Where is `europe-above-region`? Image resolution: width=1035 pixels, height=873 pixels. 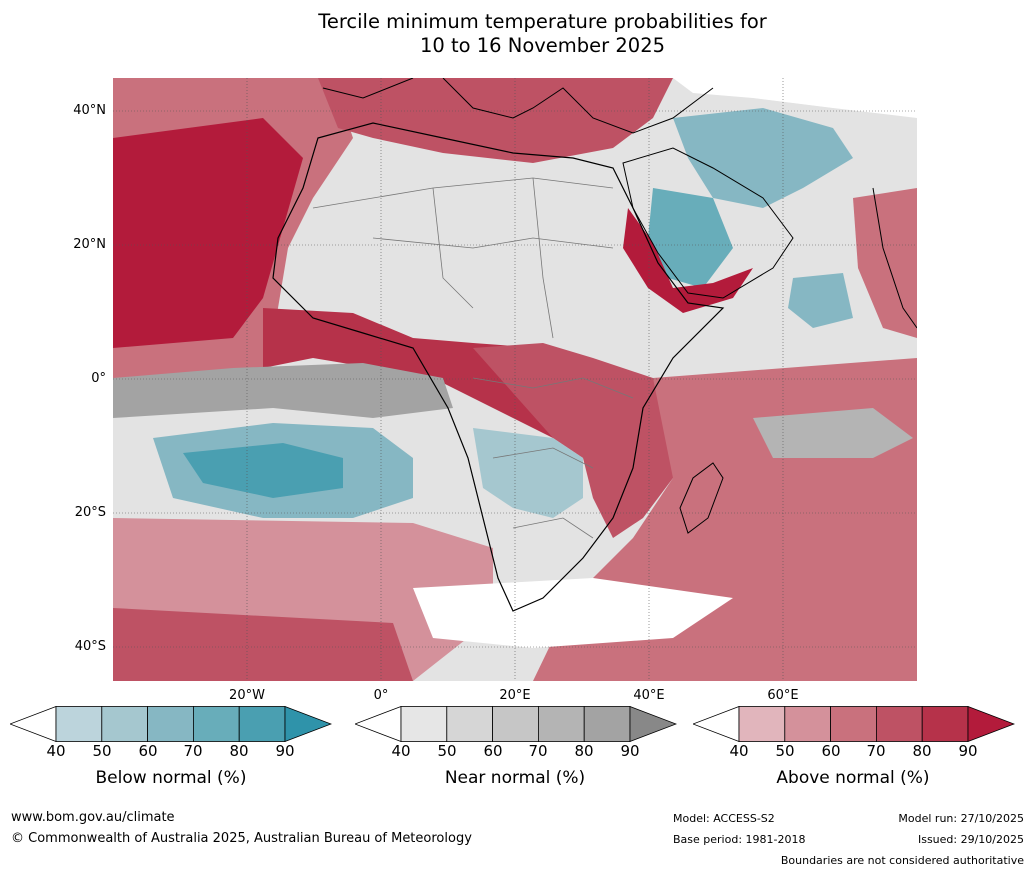 europe-above-region is located at coordinates (495, 120).